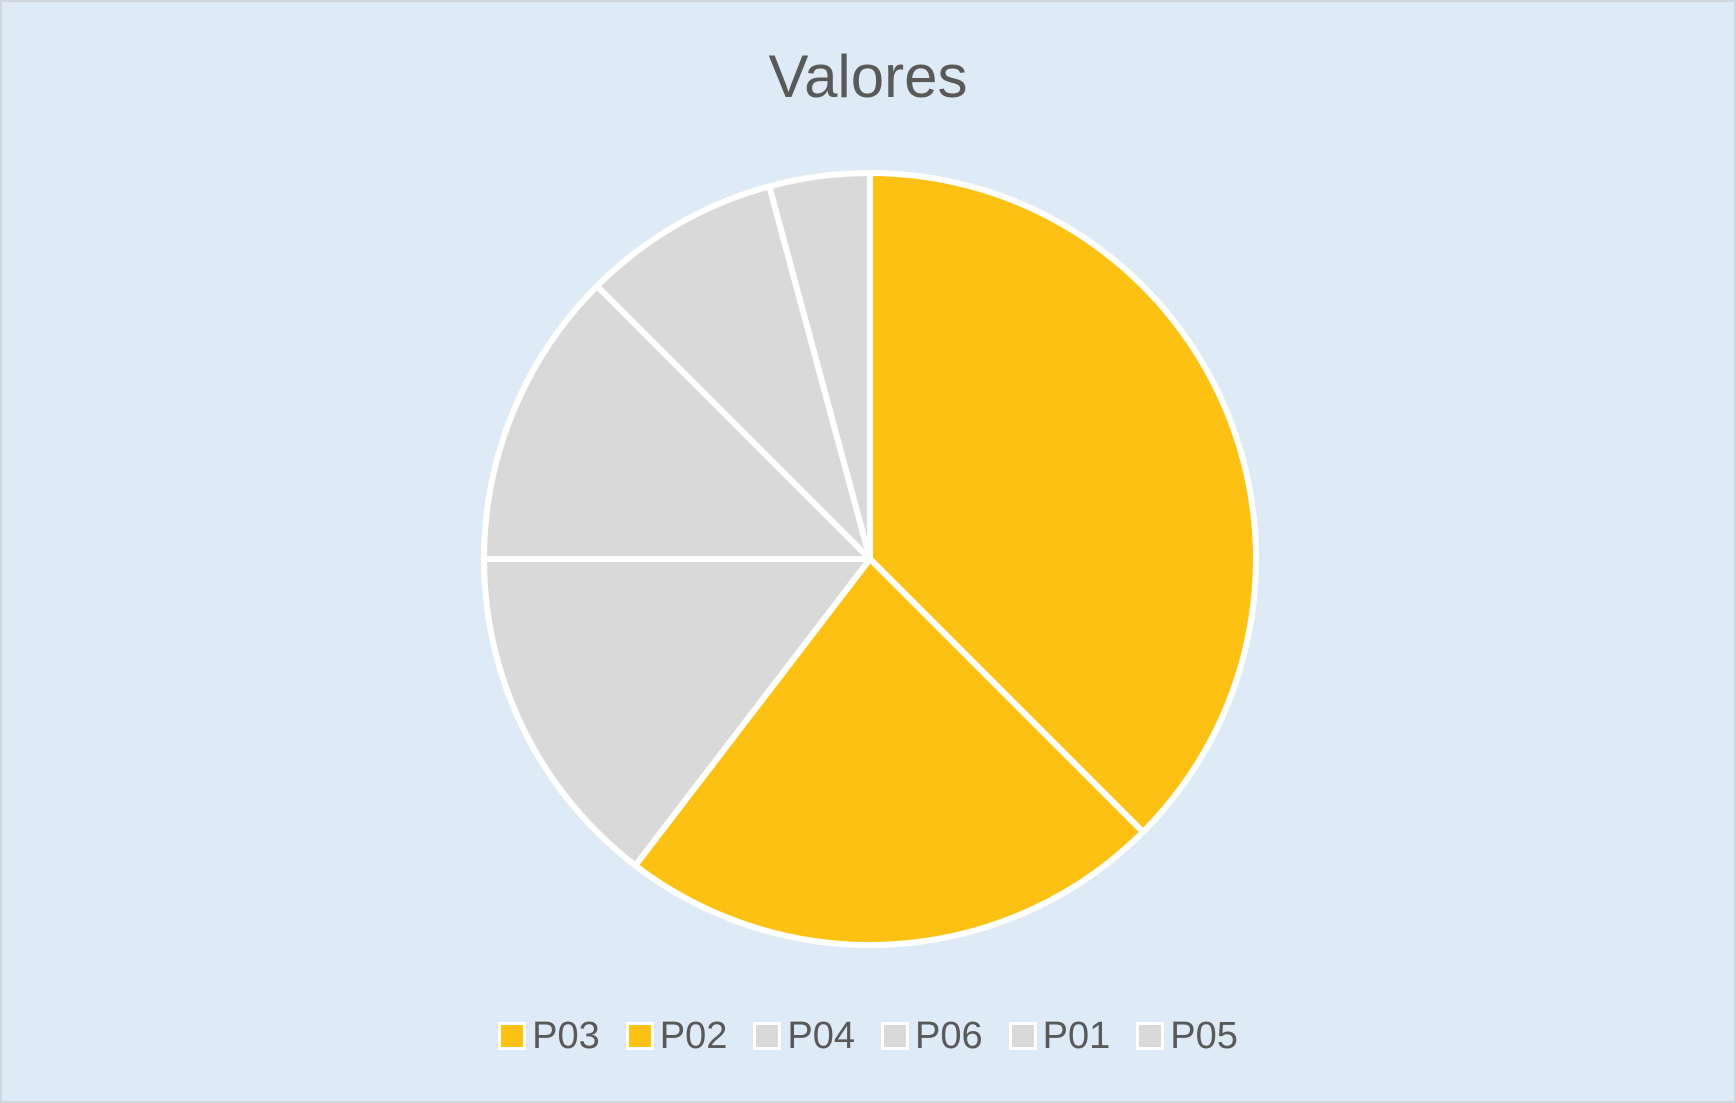  I want to click on legend-item-p03: P03, so click(549, 1036).